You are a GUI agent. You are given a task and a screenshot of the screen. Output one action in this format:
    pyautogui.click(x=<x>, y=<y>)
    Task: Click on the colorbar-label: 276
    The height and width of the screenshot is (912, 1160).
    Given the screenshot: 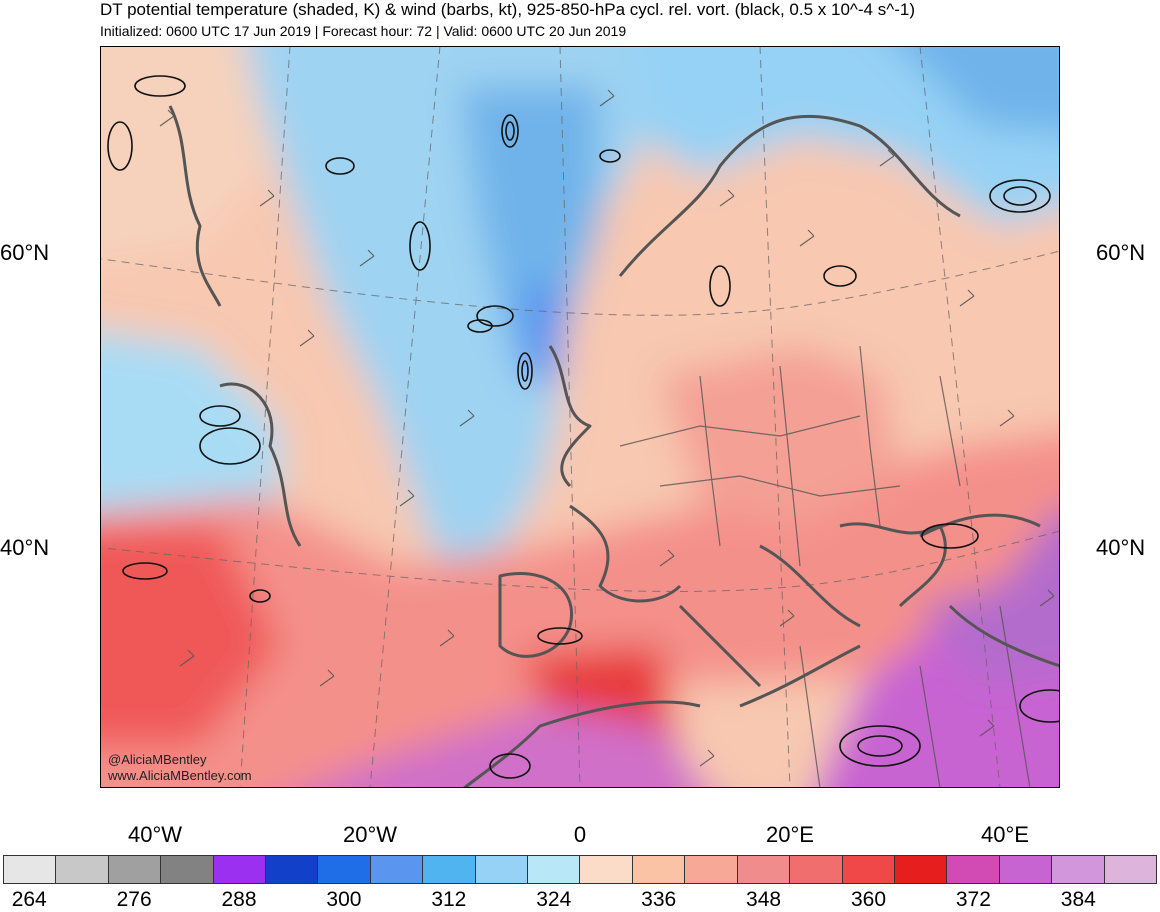 What is the action you would take?
    pyautogui.click(x=134, y=899)
    